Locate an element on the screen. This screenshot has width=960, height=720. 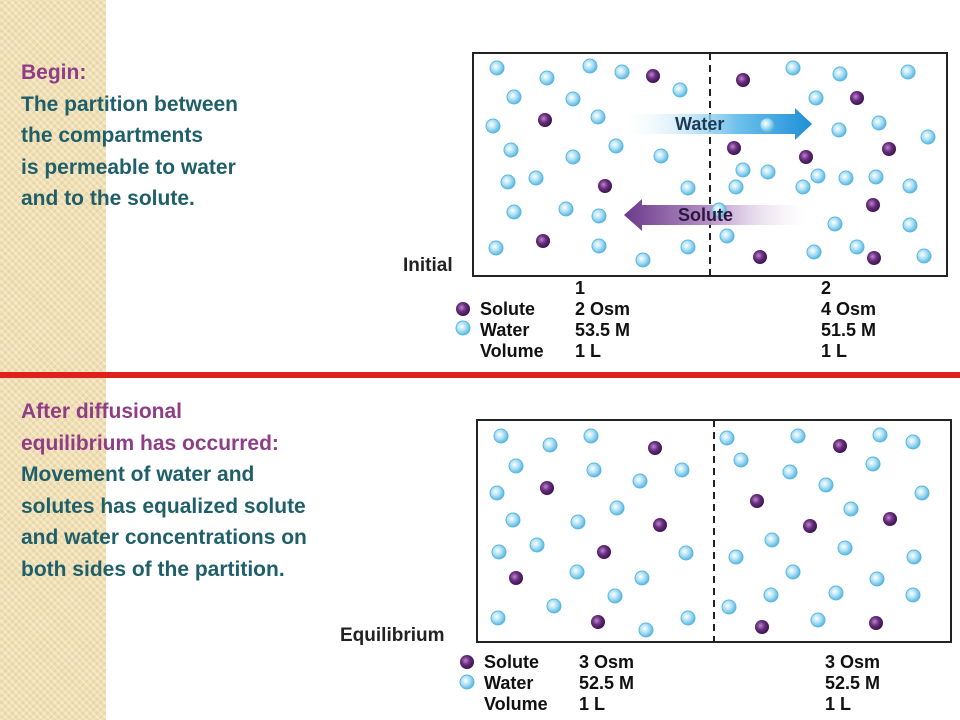
equilibrium-particles is located at coordinates (709, 532).